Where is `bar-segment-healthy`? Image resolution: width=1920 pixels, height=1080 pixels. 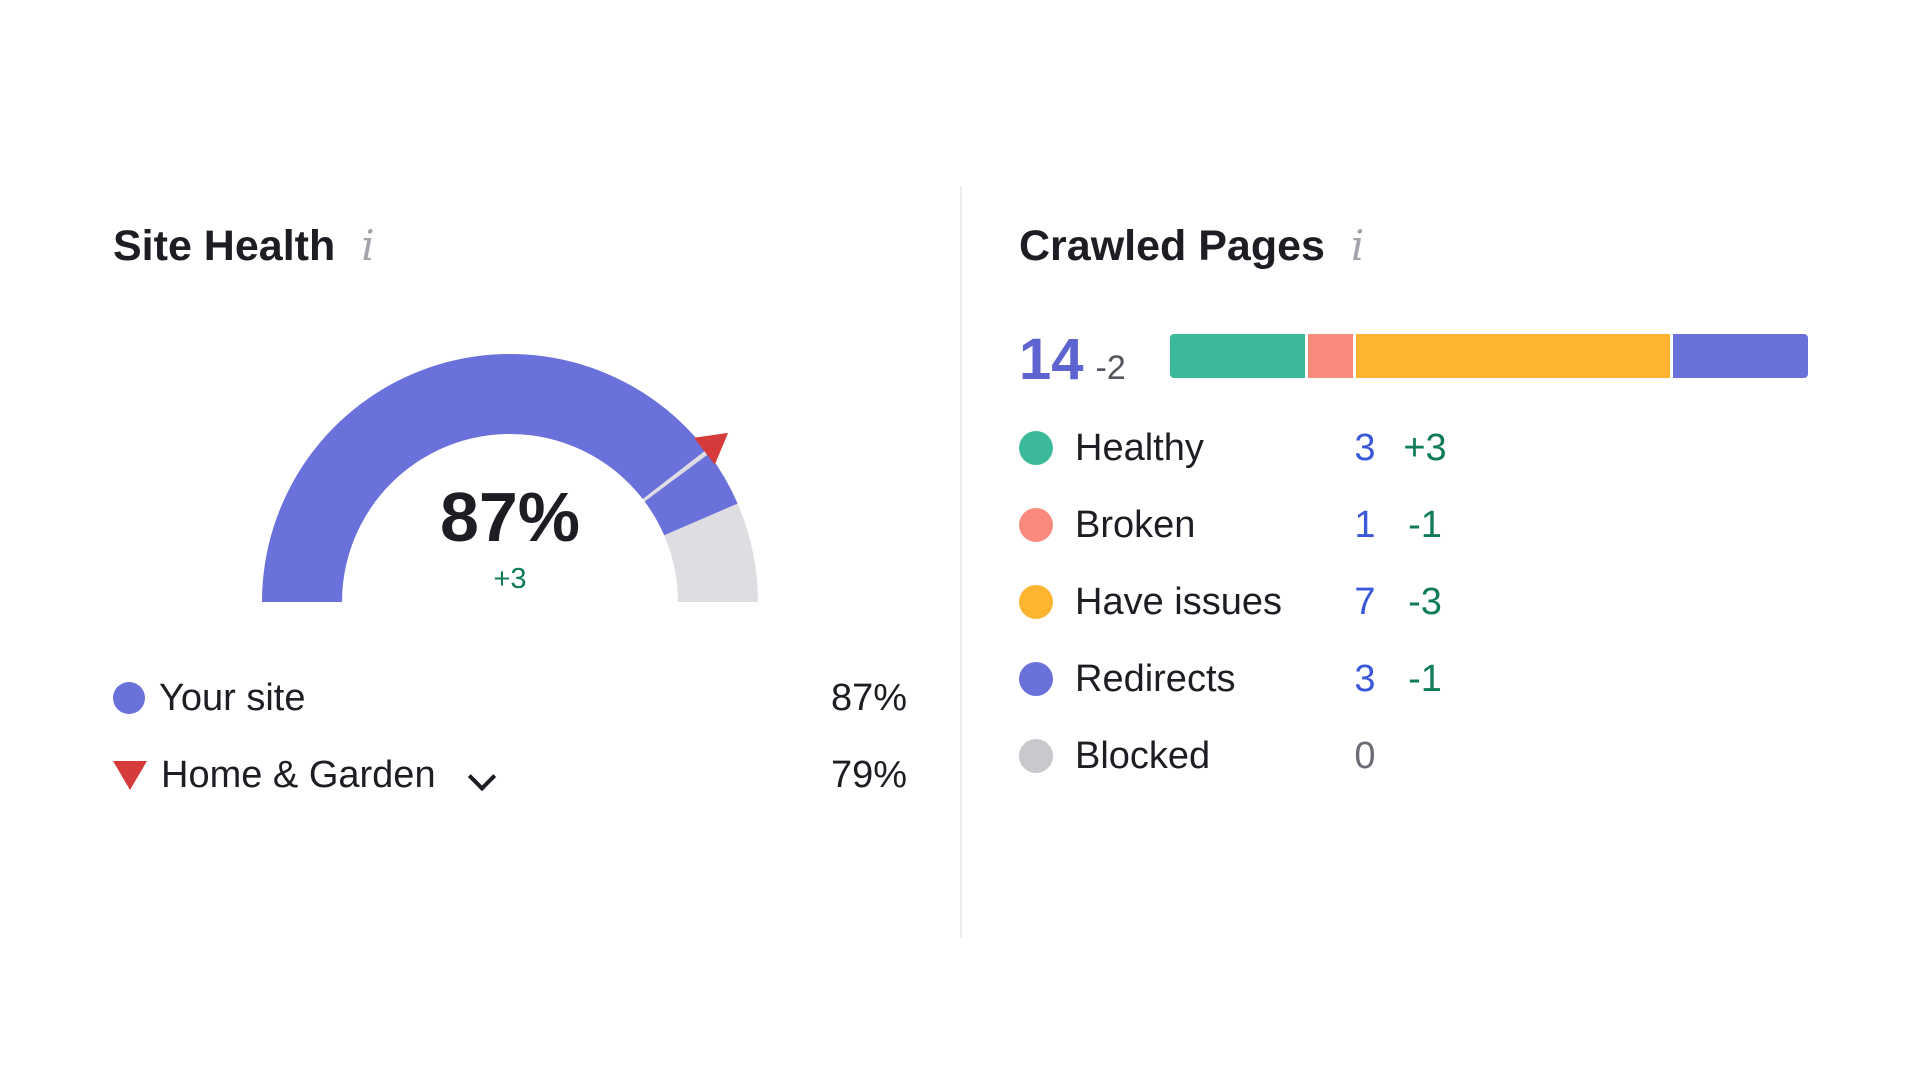 bar-segment-healthy is located at coordinates (1237, 356).